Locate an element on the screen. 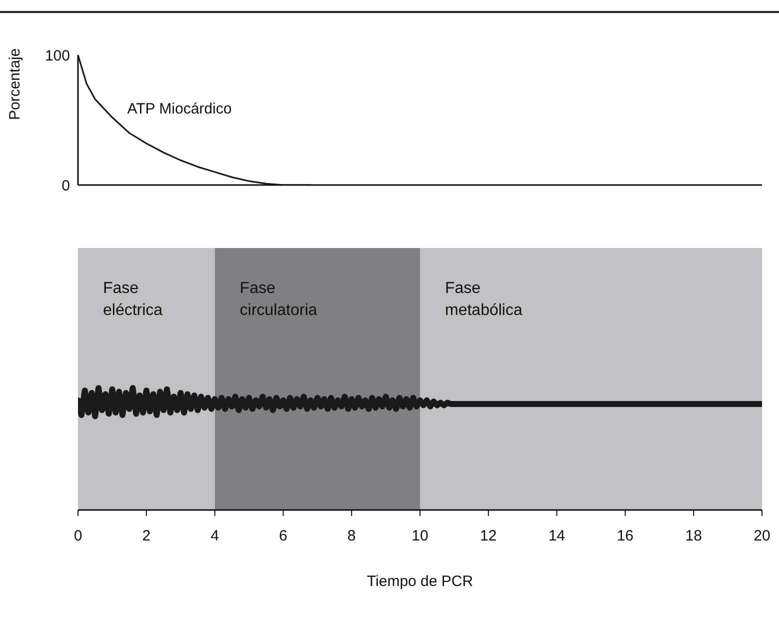 The height and width of the screenshot is (620, 779). series-label: ATP Miocárdico is located at coordinates (179, 109).